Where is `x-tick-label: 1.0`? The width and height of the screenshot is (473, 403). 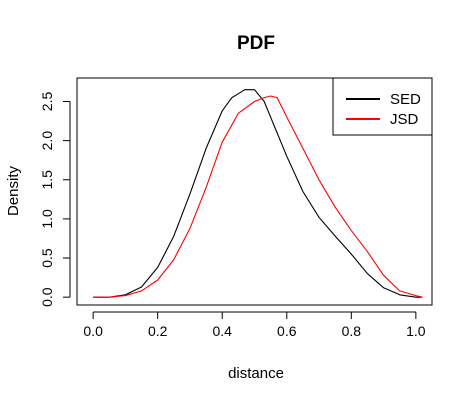 x-tick-label: 1.0 is located at coordinates (416, 331).